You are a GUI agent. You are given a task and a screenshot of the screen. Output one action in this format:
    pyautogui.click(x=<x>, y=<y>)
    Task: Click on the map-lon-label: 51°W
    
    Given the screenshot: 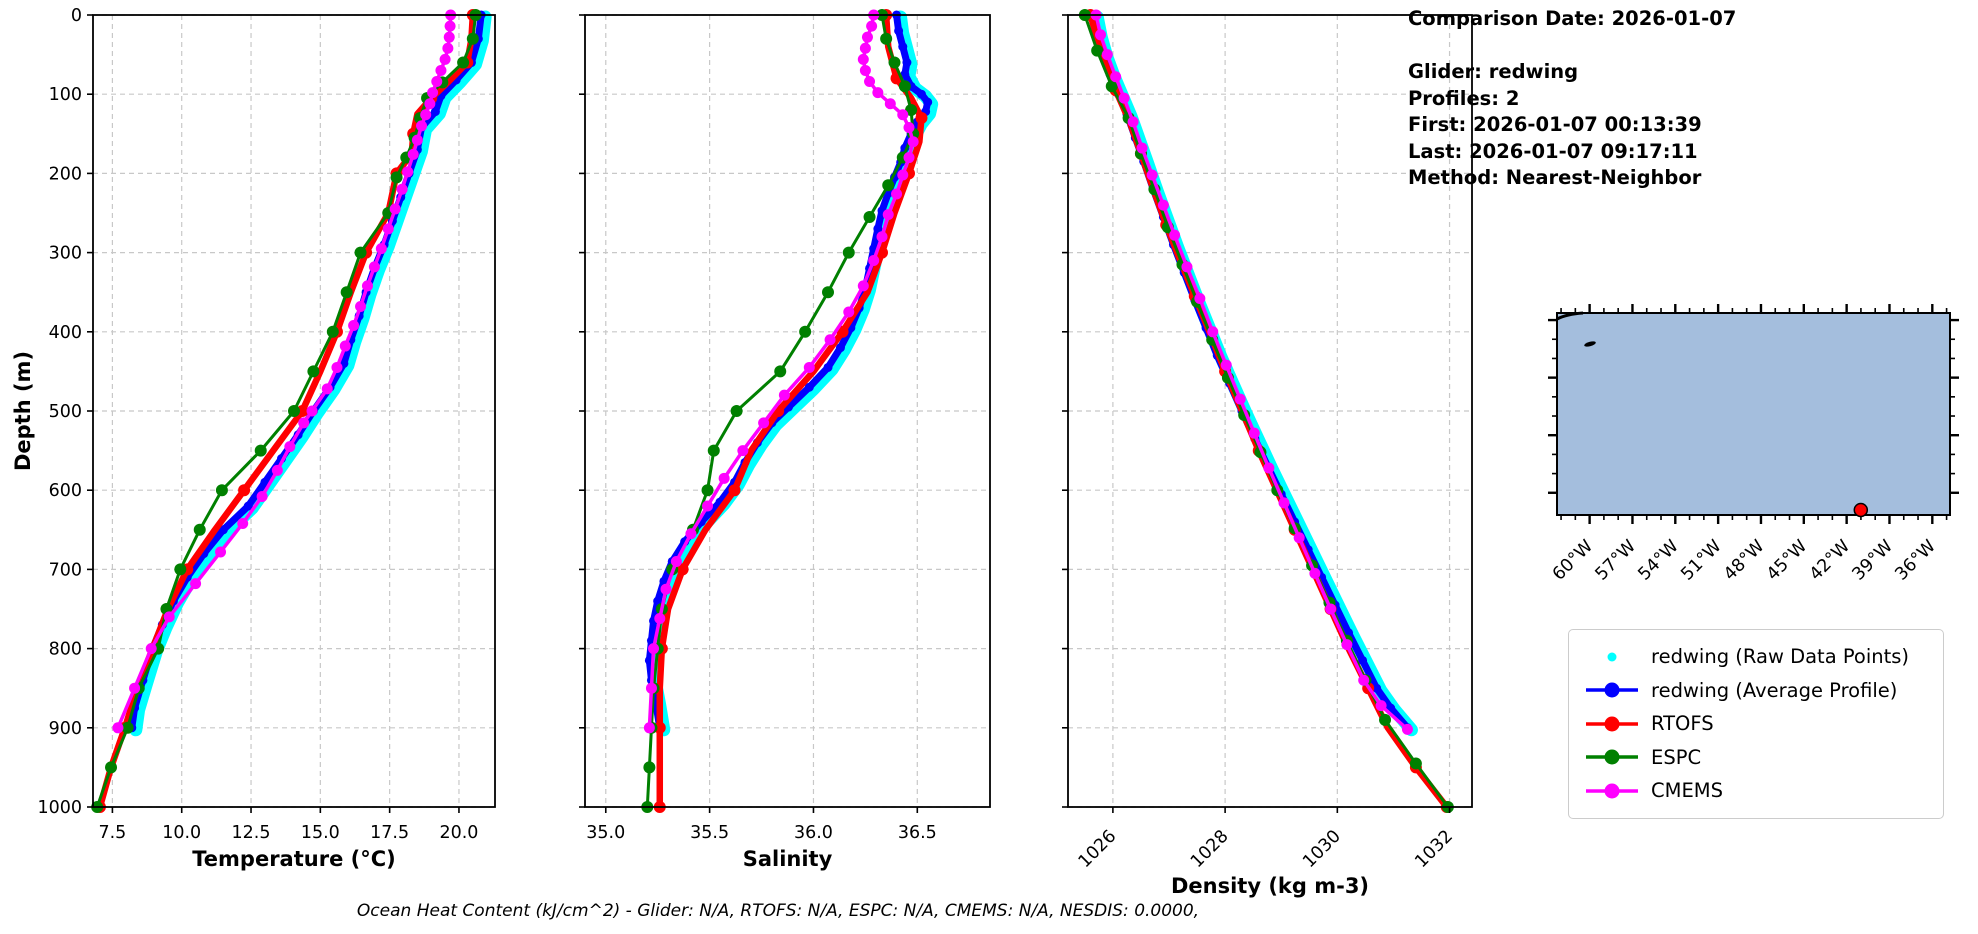 What is the action you would take?
    pyautogui.click(x=1701, y=558)
    